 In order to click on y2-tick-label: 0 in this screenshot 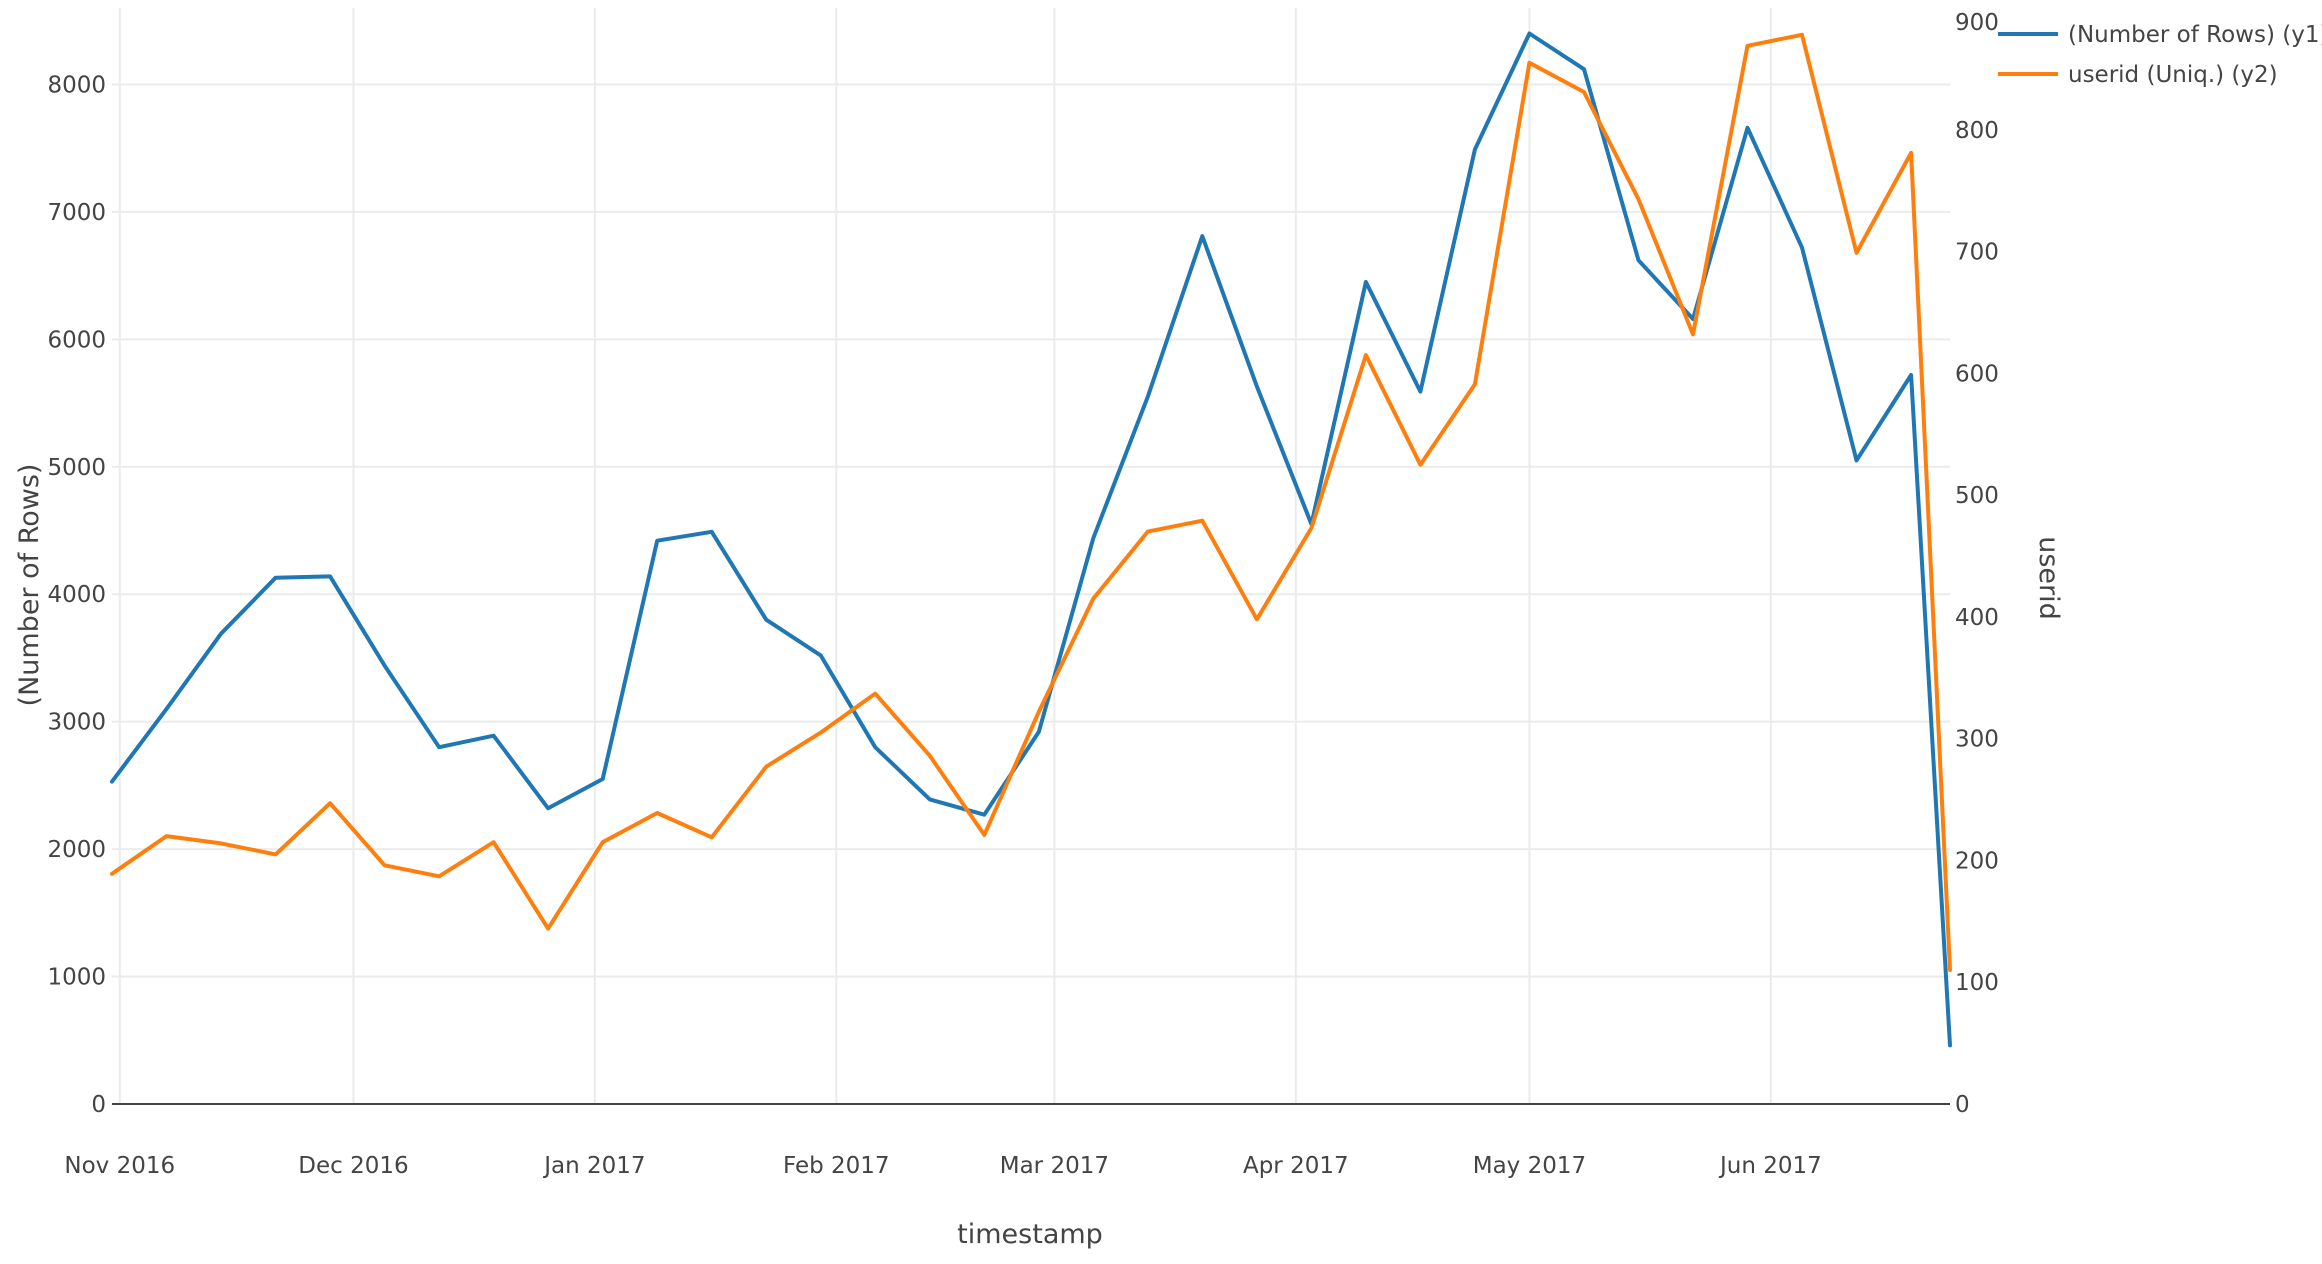, I will do `click(1962, 1105)`.